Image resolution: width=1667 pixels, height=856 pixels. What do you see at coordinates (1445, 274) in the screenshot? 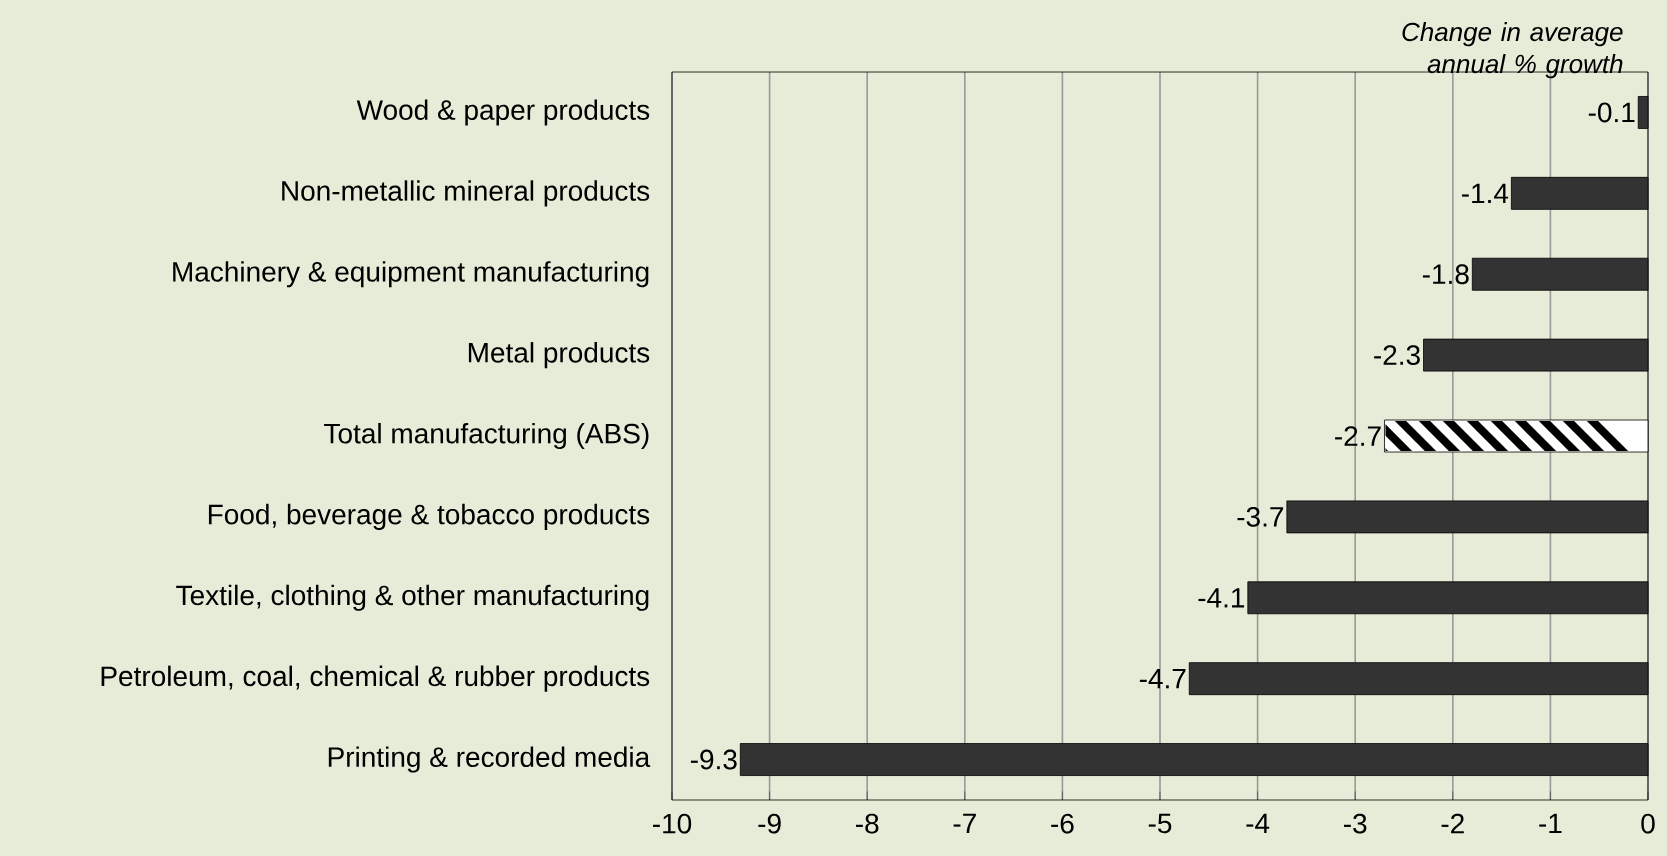
I see `data-label: -1.8` at bounding box center [1445, 274].